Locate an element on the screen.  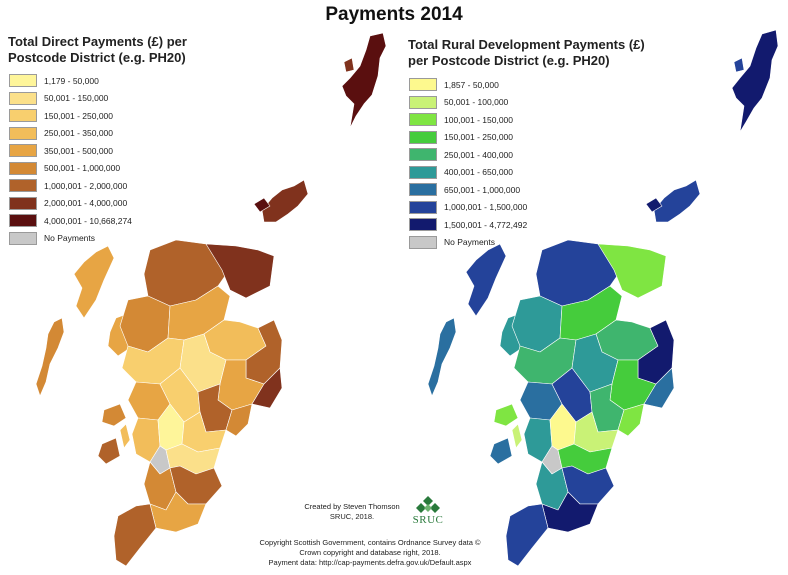
legend-item: 100,001 - 150,000 is located at coordinates (468, 120).